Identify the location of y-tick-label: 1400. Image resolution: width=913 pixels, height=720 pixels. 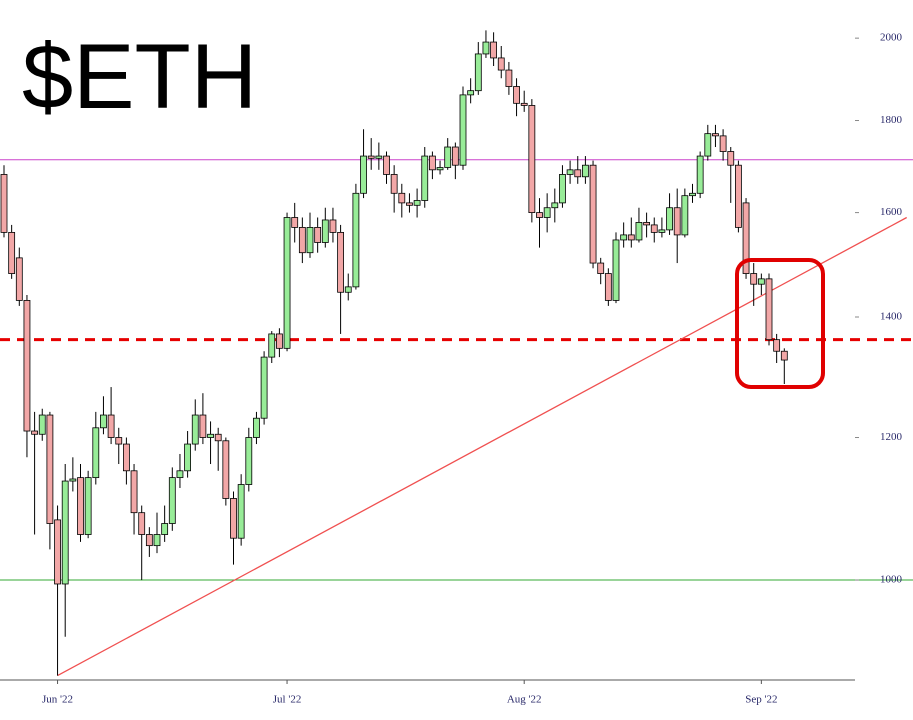
(891, 317).